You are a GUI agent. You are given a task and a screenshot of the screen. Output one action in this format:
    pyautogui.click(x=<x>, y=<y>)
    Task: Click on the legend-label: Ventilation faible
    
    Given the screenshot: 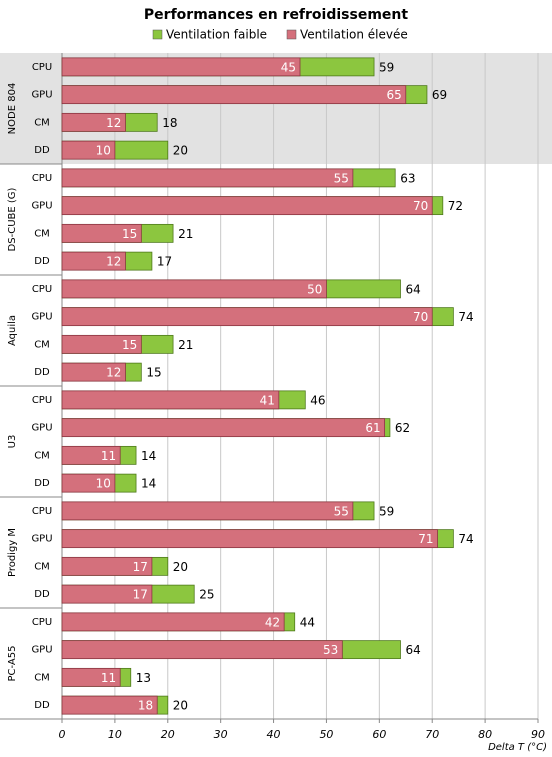 What is the action you would take?
    pyautogui.click(x=216, y=35)
    